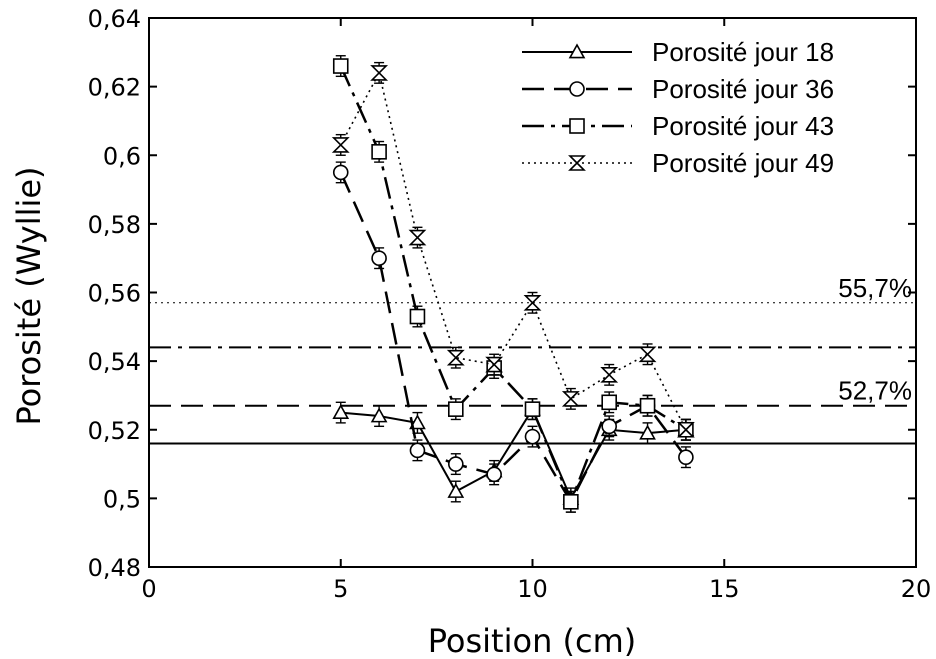  Describe the element at coordinates (114, 19) in the screenshot. I see `y-tick-label: 0,64` at that location.